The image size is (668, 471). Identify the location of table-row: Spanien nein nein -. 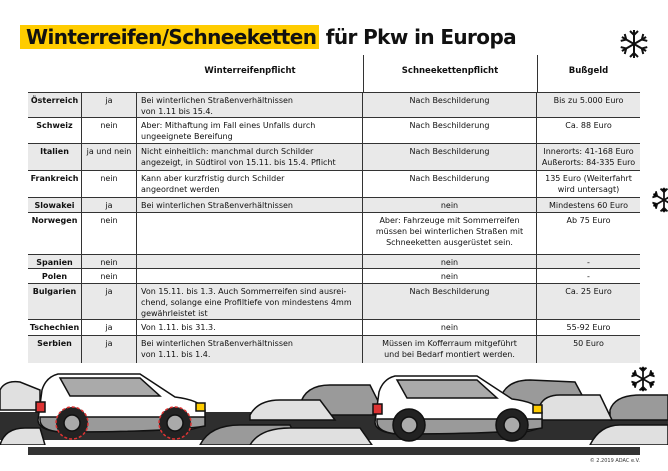
(334, 261).